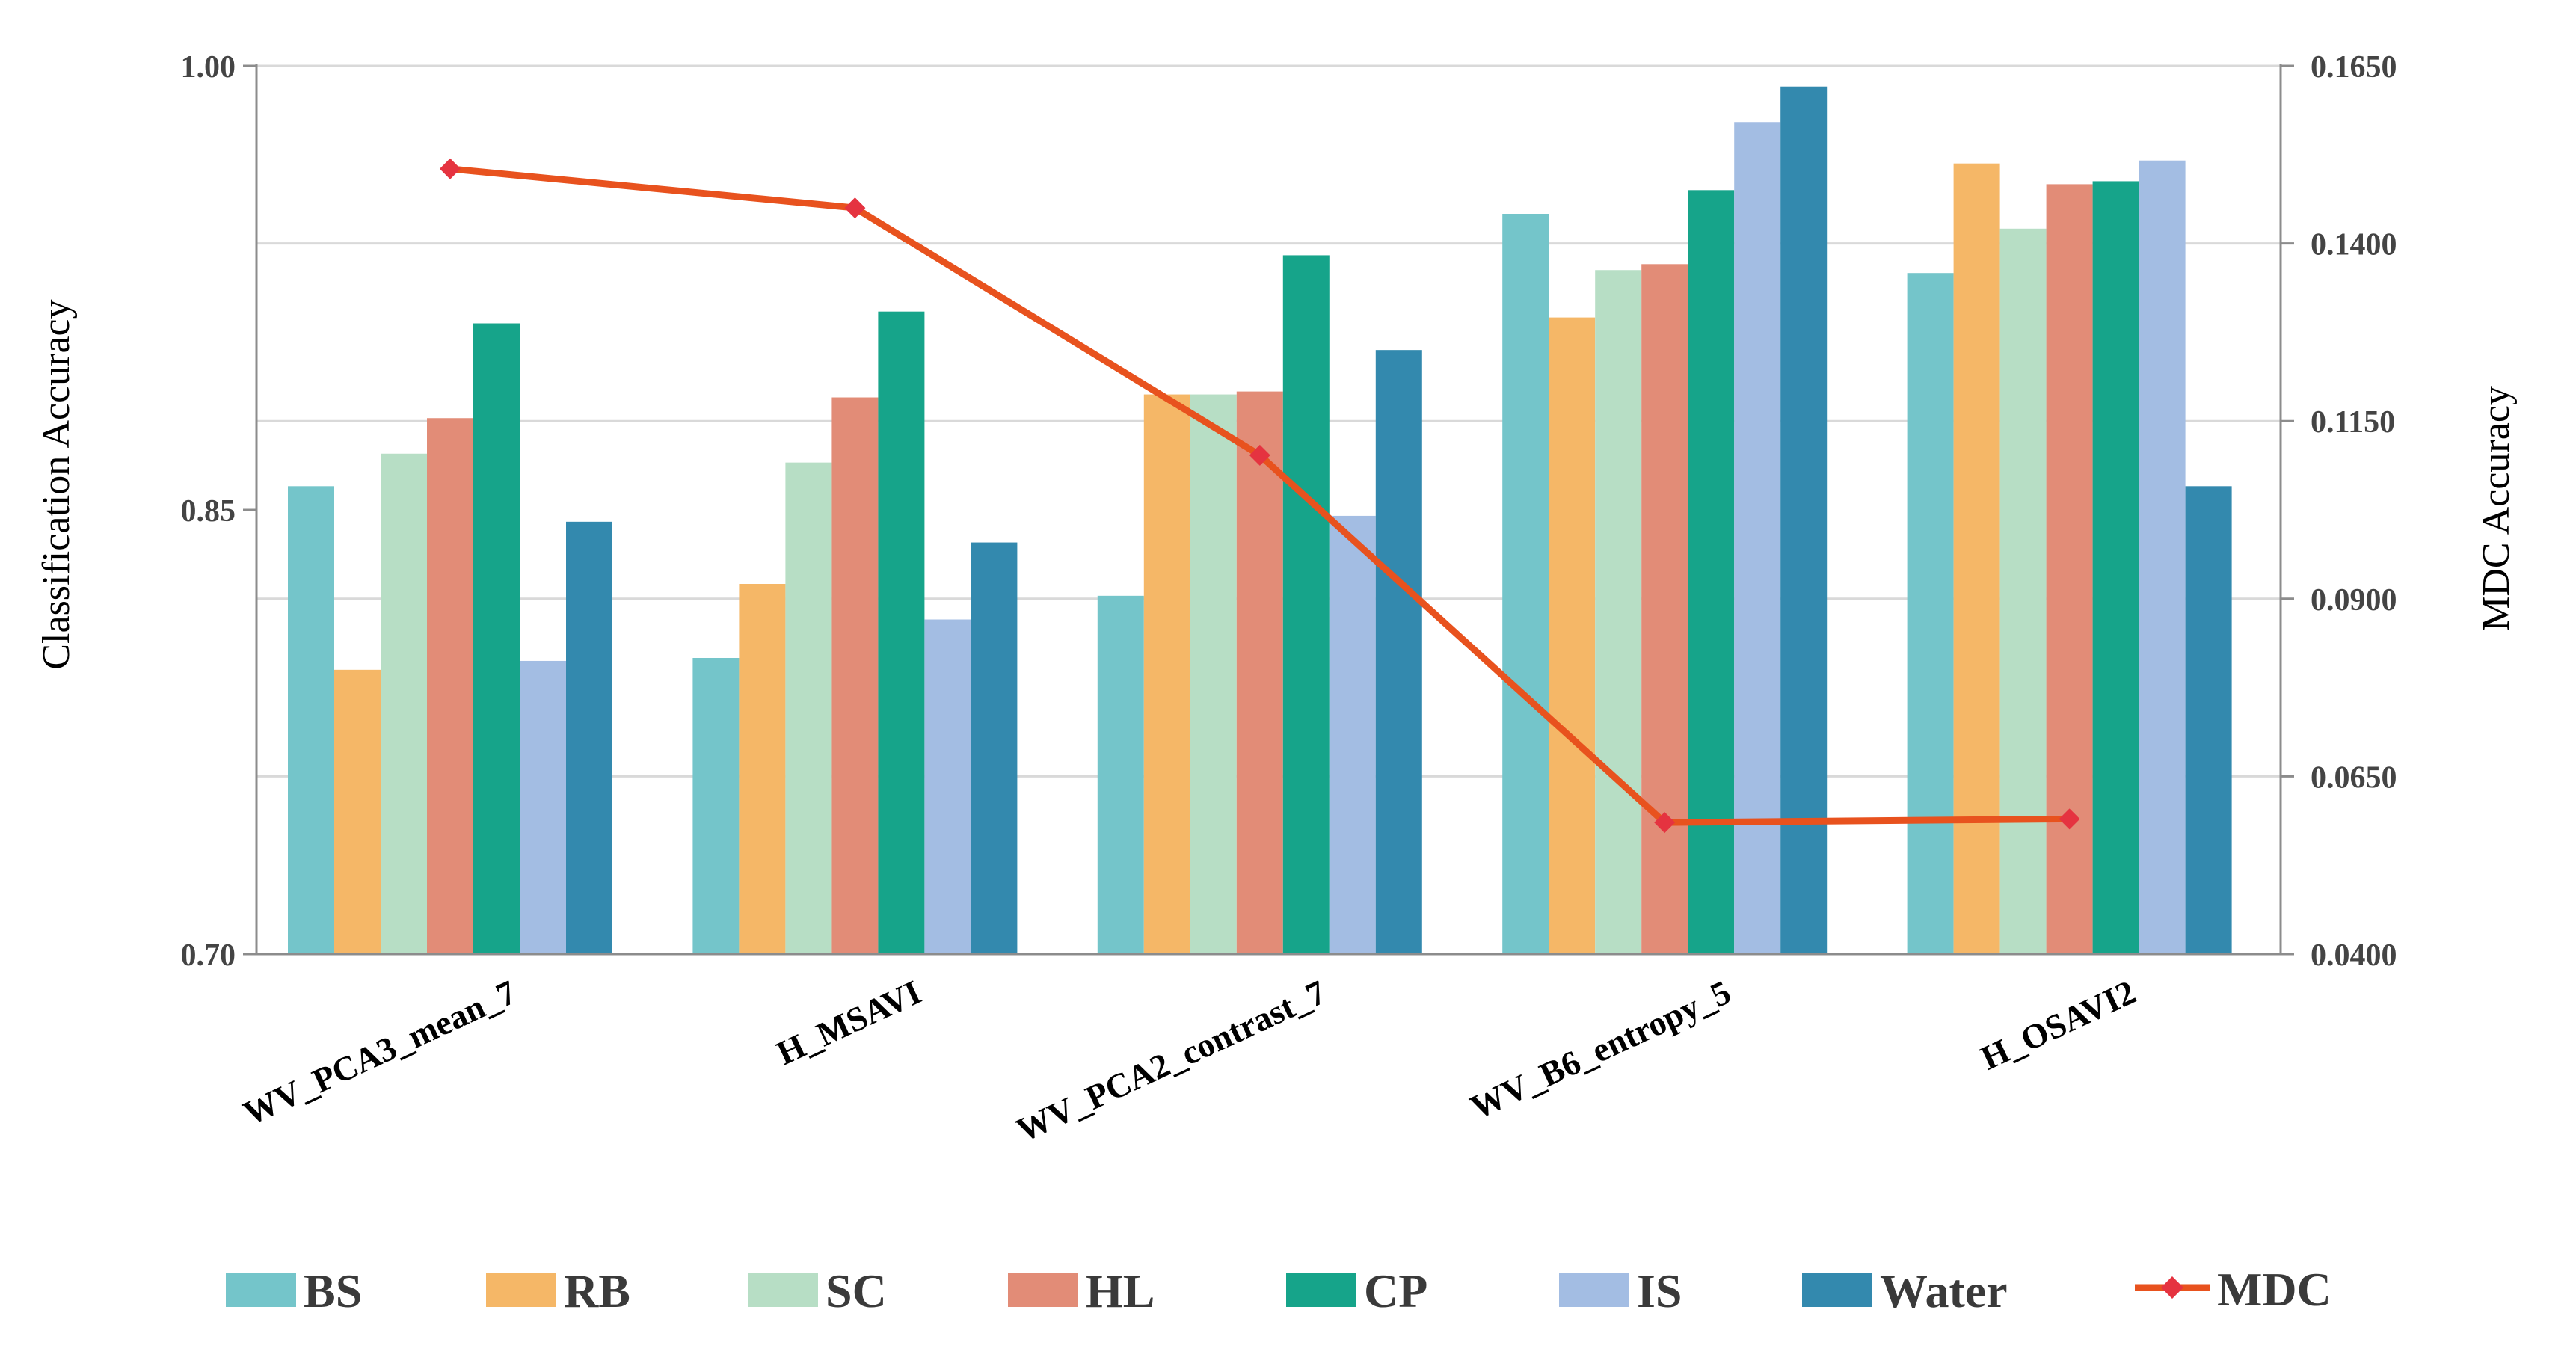  Describe the element at coordinates (2058, 1025) in the screenshot. I see `category-label: H_OSAVI2` at that location.